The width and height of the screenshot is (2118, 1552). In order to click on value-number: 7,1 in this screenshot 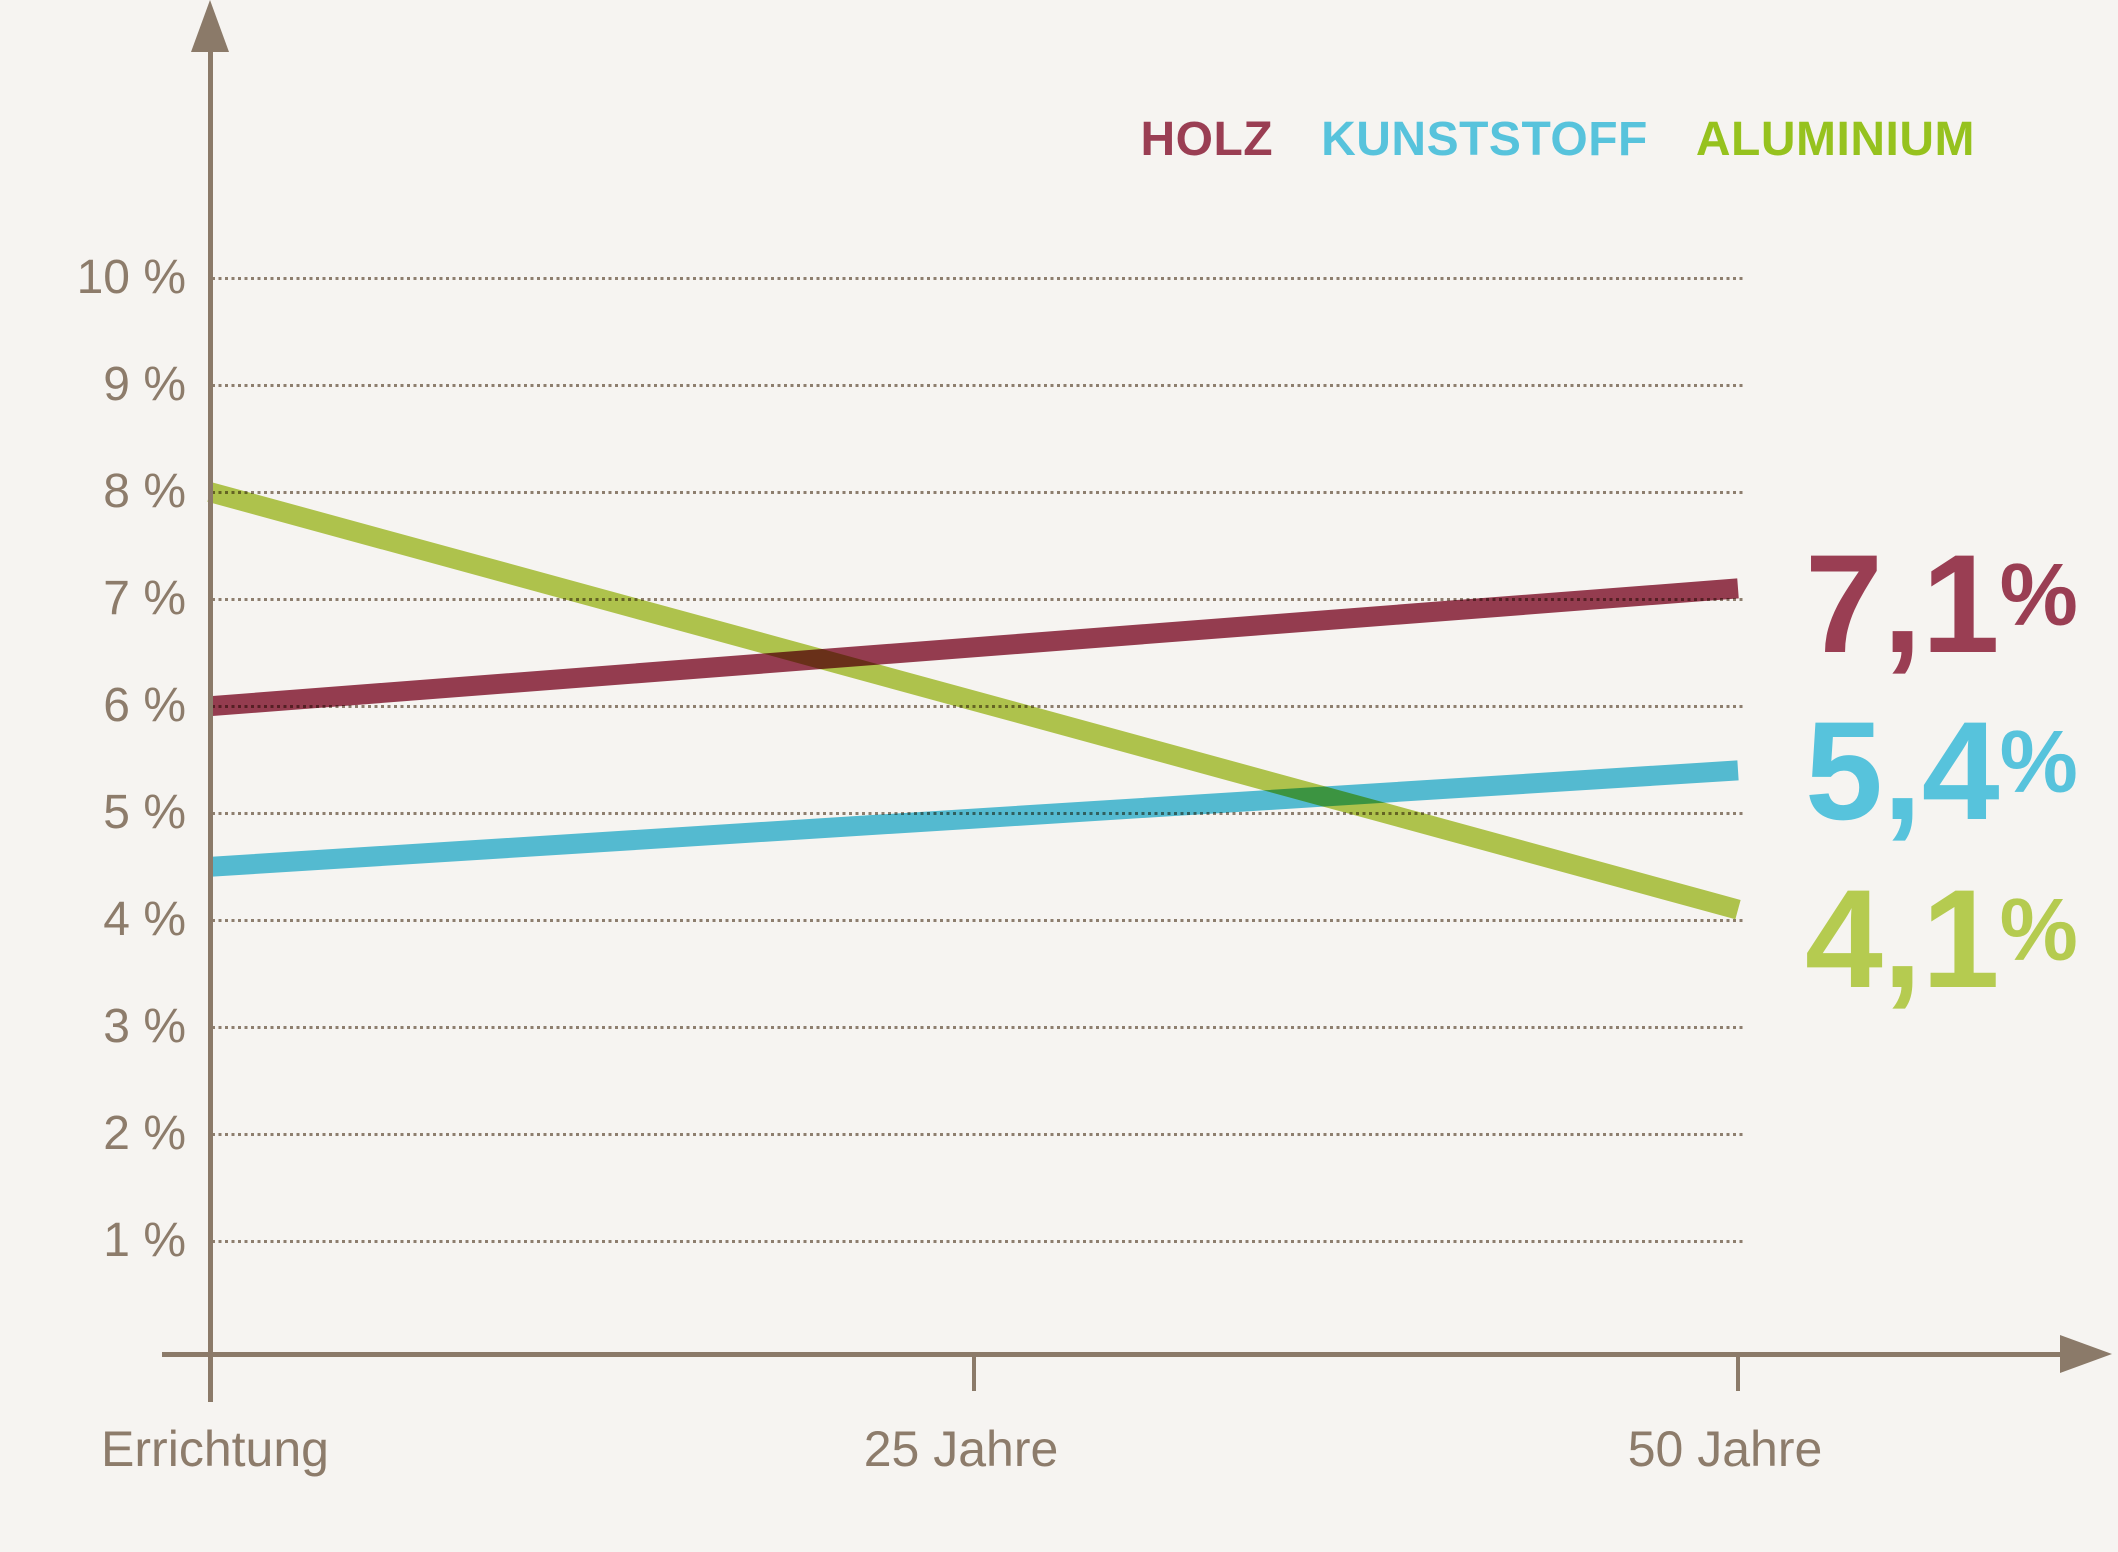, I will do `click(1902, 603)`.